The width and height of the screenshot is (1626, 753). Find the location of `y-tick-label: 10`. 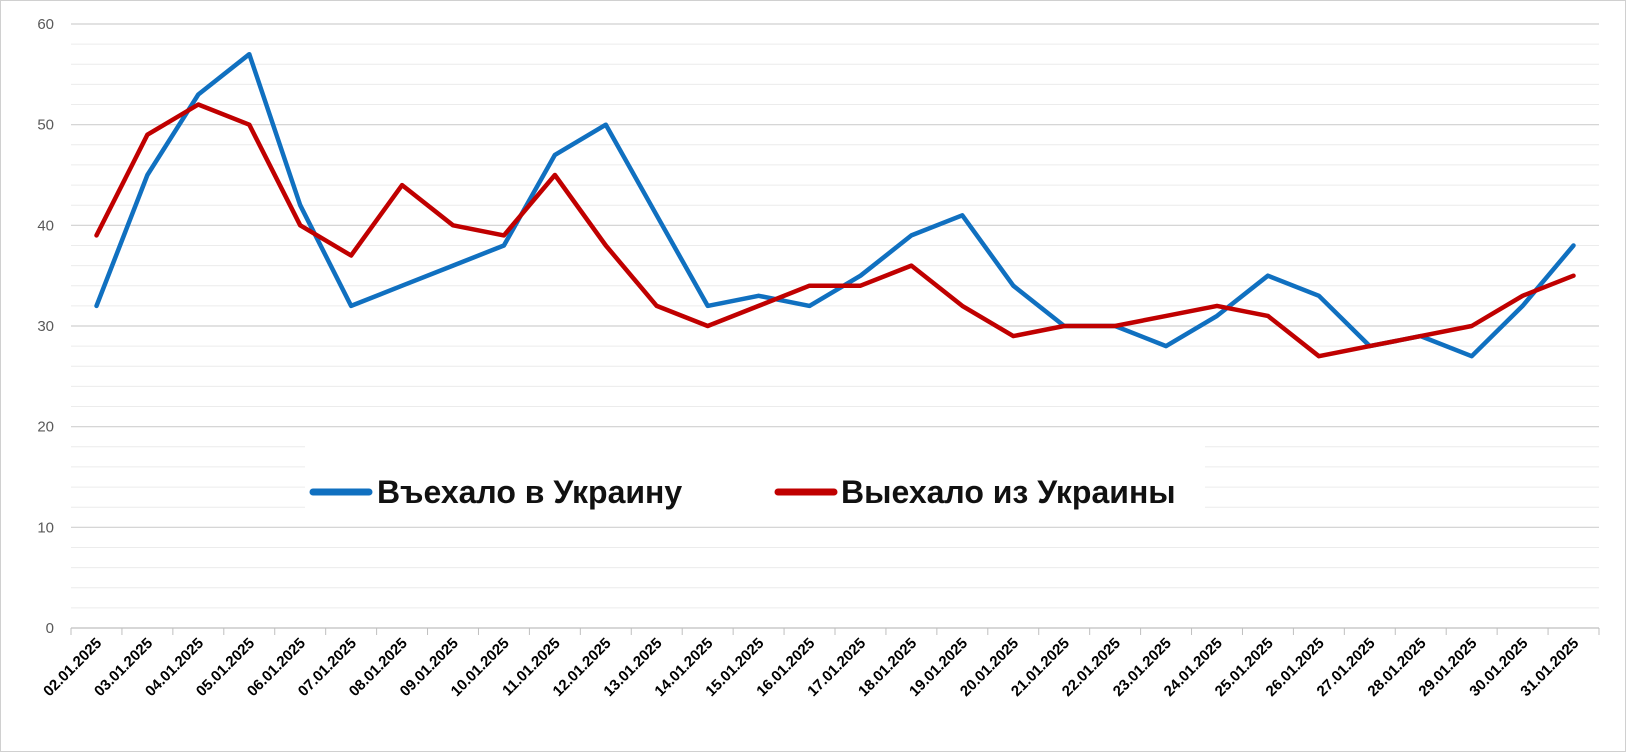

y-tick-label: 10 is located at coordinates (45, 527).